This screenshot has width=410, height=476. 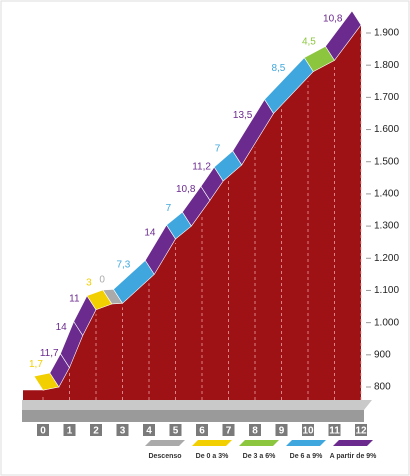 What do you see at coordinates (74, 298) in the screenshot?
I see `grade-label: 11` at bounding box center [74, 298].